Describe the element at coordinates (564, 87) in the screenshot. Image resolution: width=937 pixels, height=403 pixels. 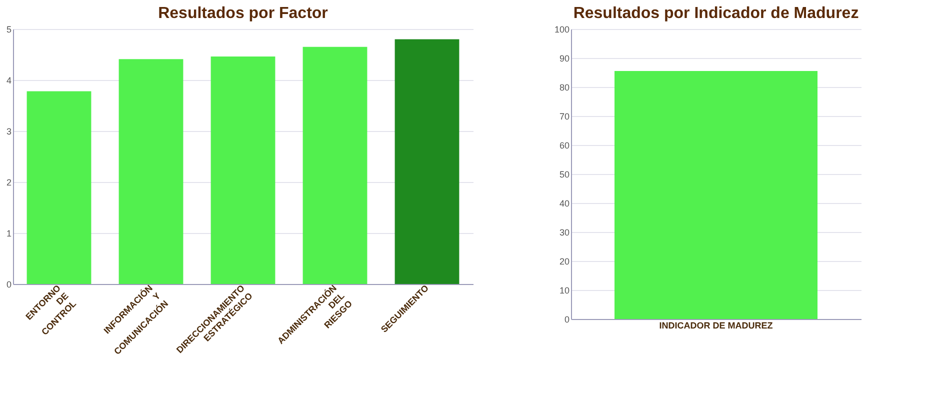
I see `y-tick-label: 80` at that location.